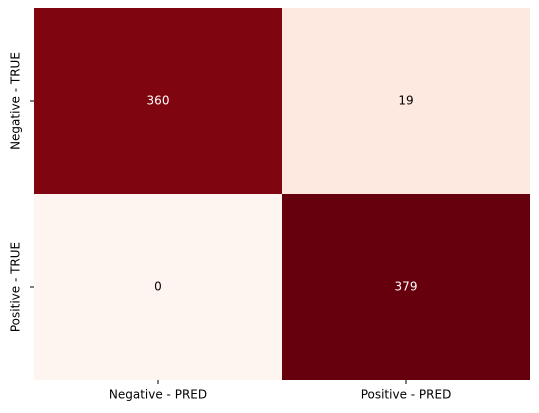  I want to click on cell-label: 0, so click(158, 287).